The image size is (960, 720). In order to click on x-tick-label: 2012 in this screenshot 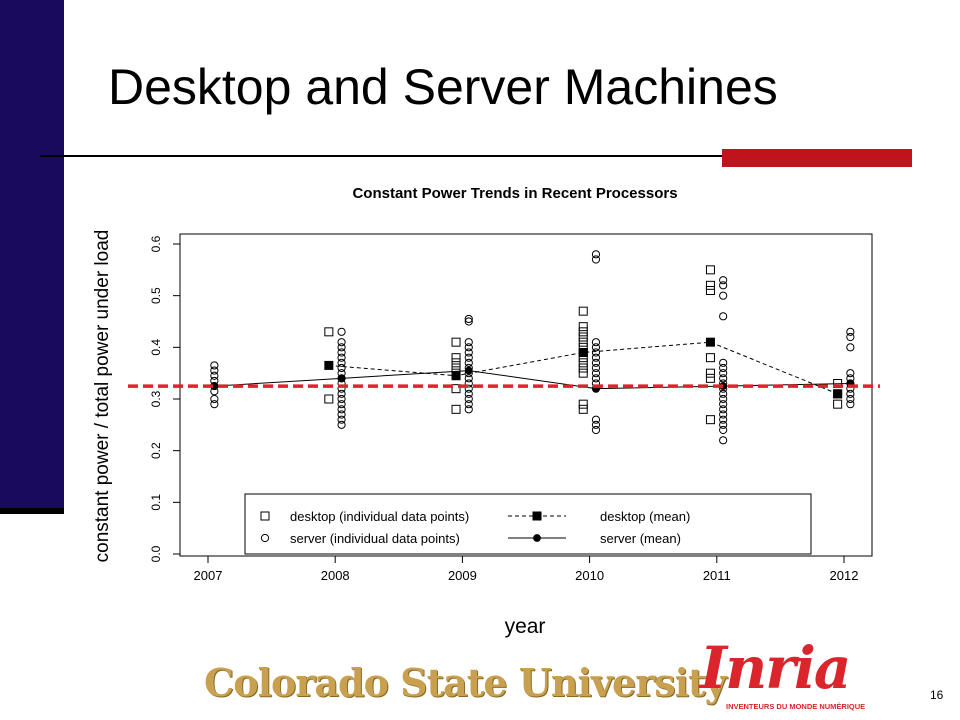, I will do `click(844, 575)`.